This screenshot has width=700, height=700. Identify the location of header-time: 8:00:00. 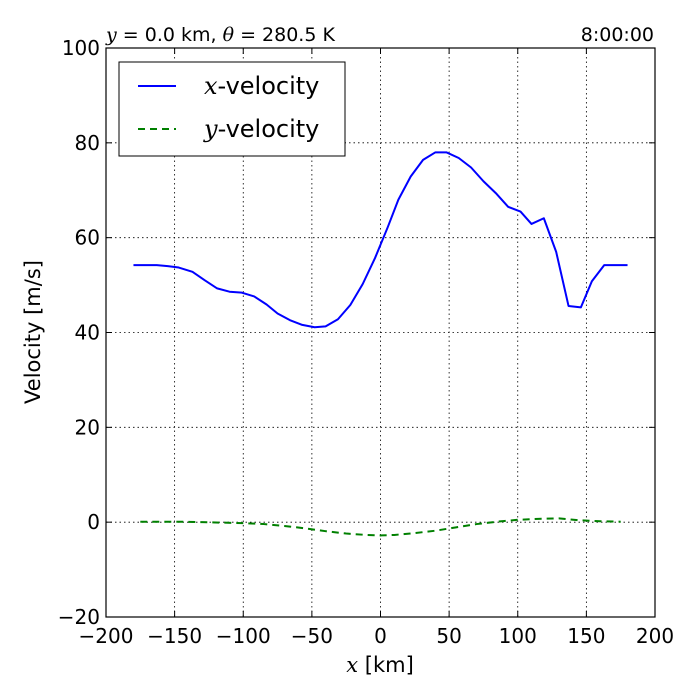
(617, 35).